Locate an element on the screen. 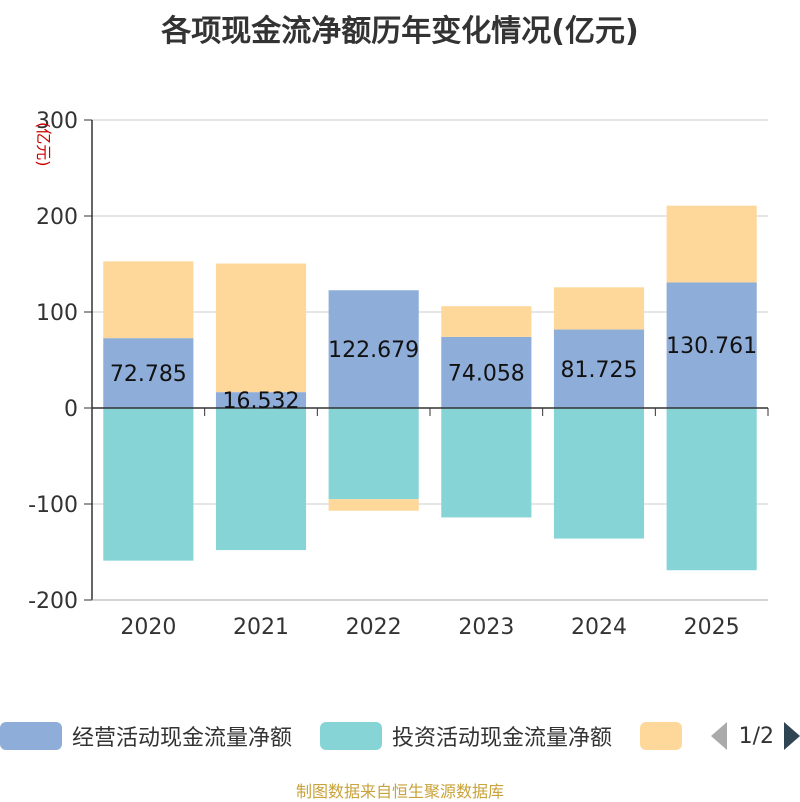 The height and width of the screenshot is (802, 800). source-note: 制图数据来自恒生聚源数据库 is located at coordinates (399, 791).